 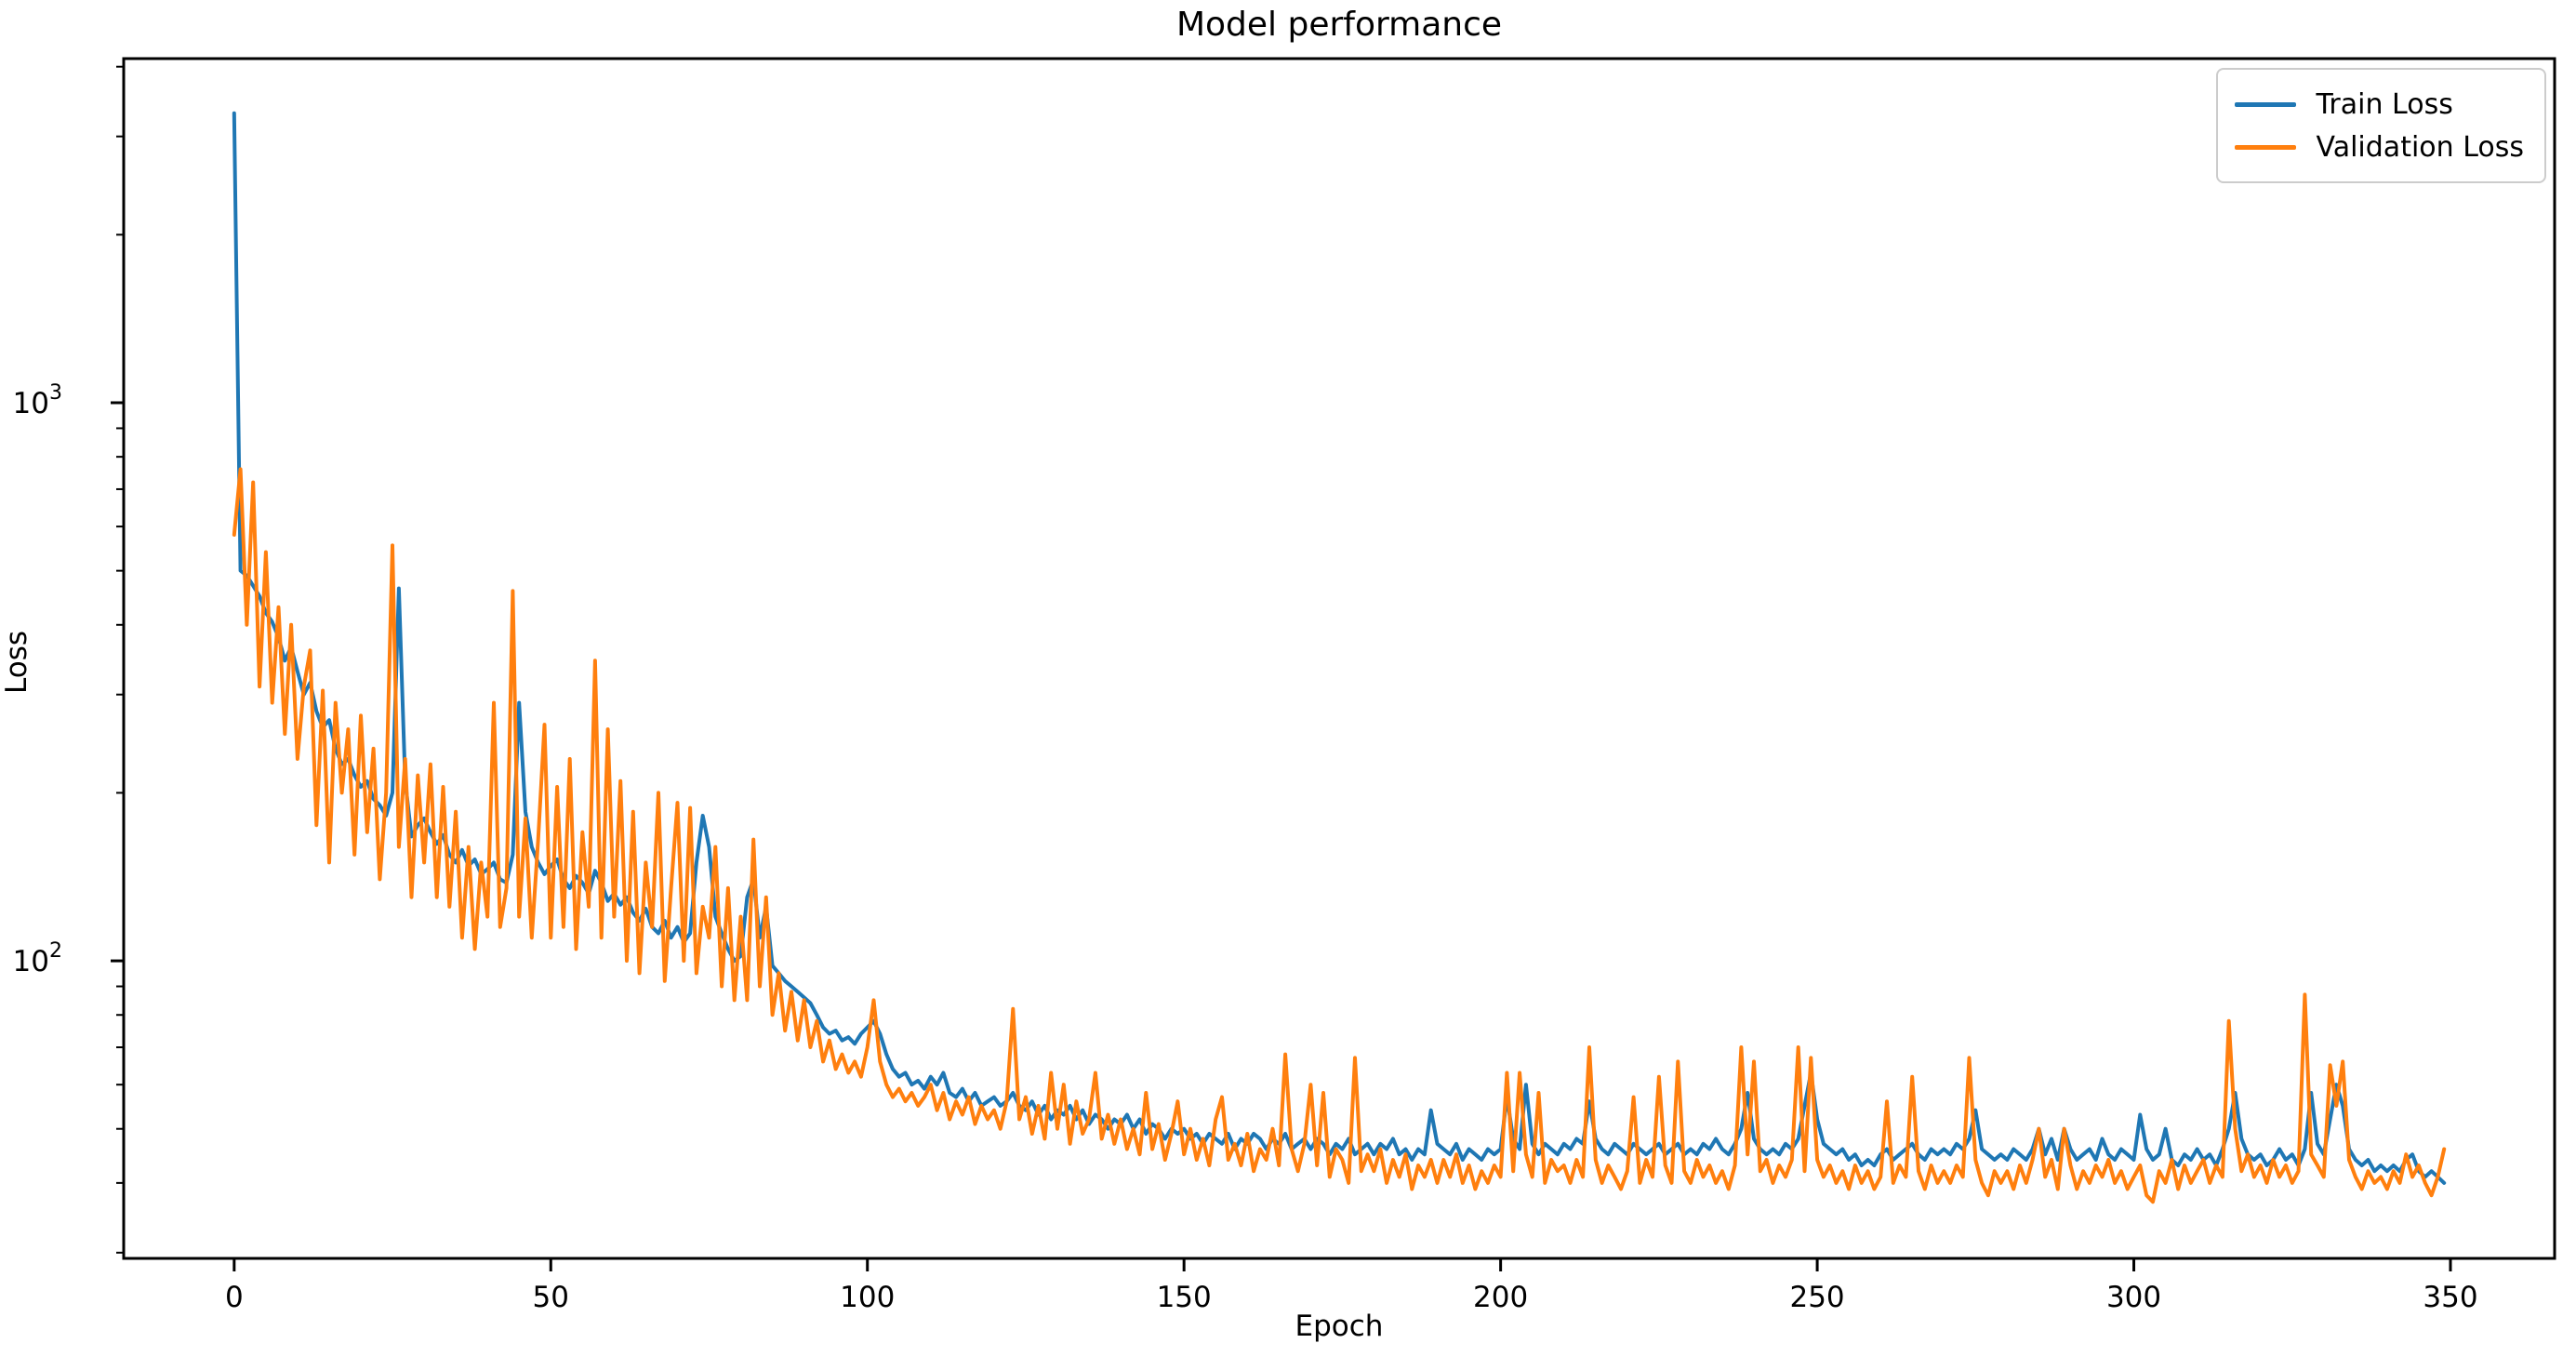 What do you see at coordinates (2420, 147) in the screenshot?
I see `legend-label-validation: Validation Loss` at bounding box center [2420, 147].